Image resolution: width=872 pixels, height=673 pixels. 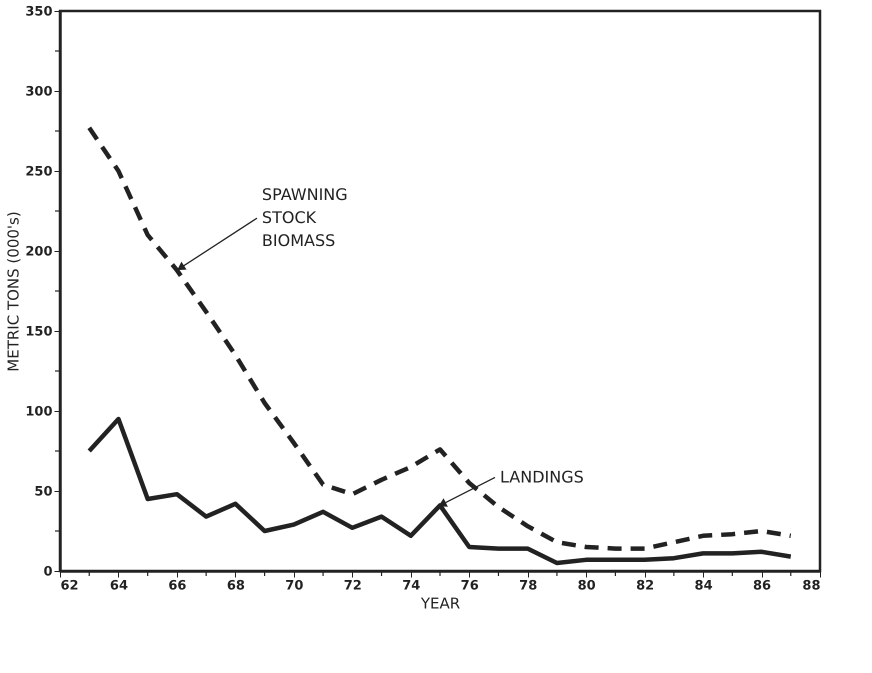 I want to click on x-tick-label: 88, so click(x=811, y=586).